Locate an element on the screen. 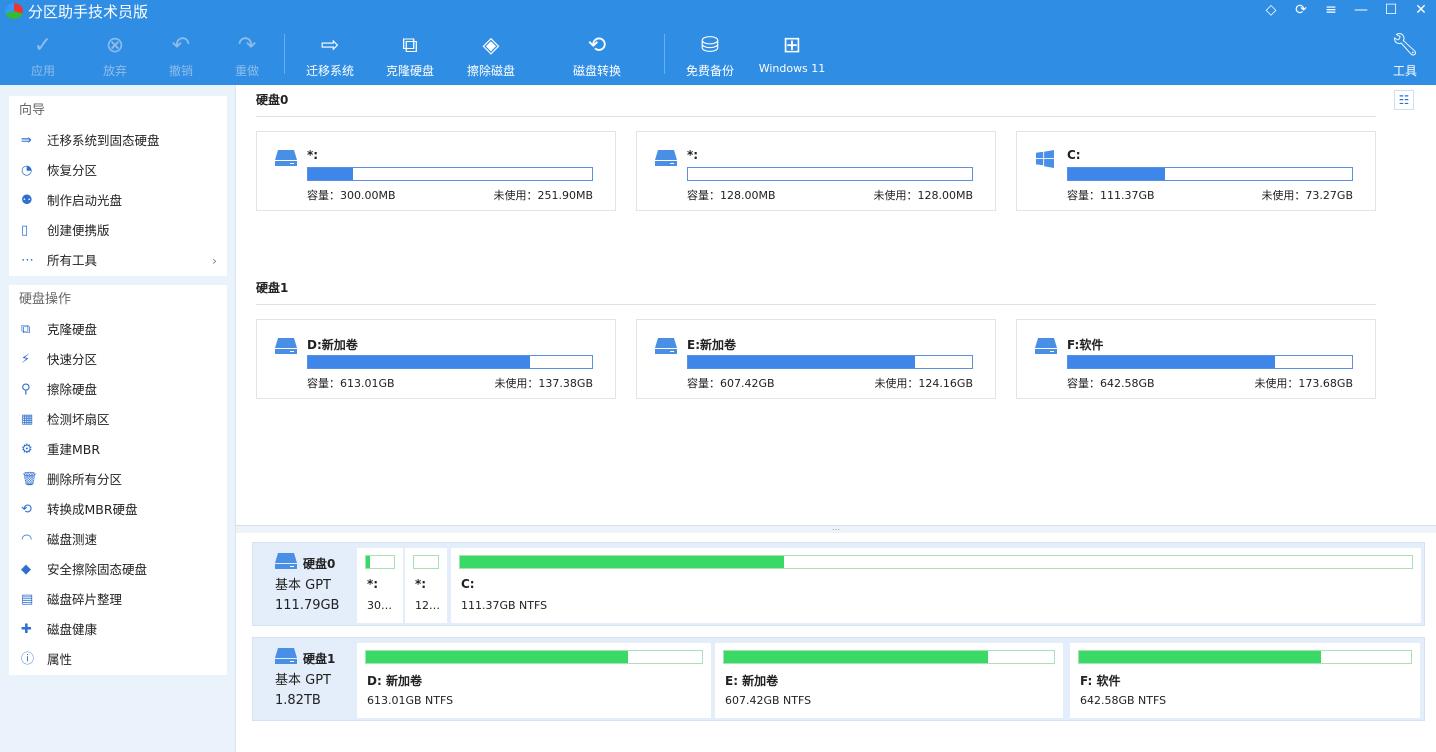  sidebar-item: ▦ 检测坏扇区 is located at coordinates (118, 420).